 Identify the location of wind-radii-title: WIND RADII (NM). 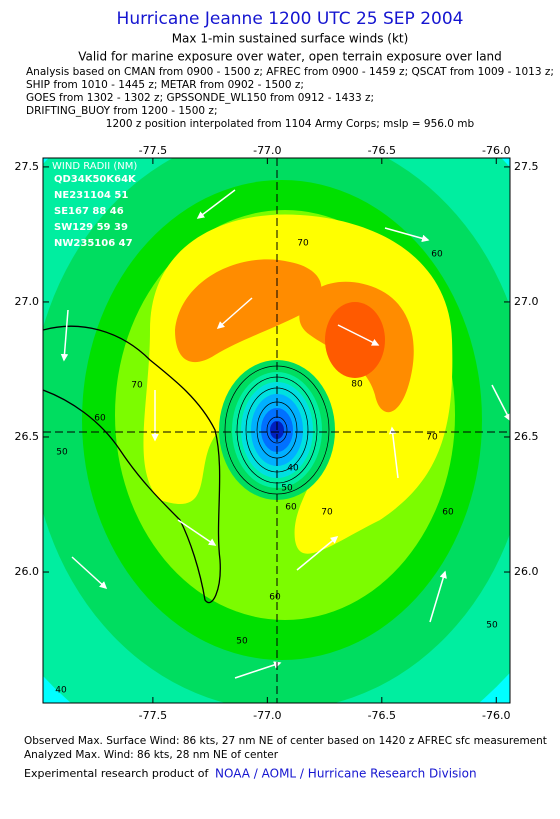
(94, 166).